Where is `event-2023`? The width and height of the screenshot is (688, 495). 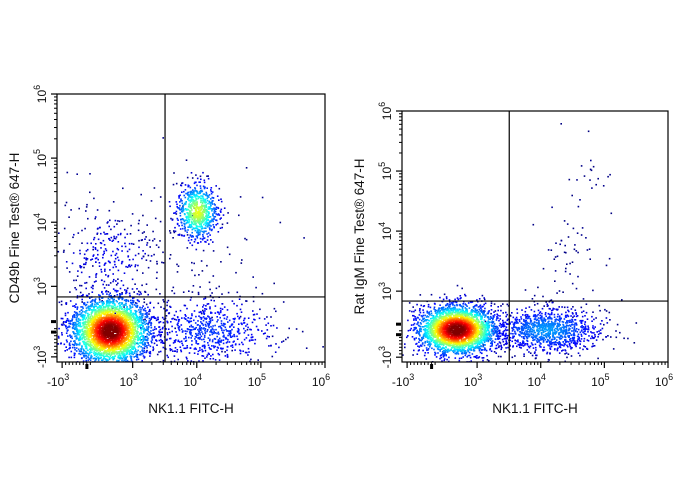
event-2023 is located at coordinates (194, 192).